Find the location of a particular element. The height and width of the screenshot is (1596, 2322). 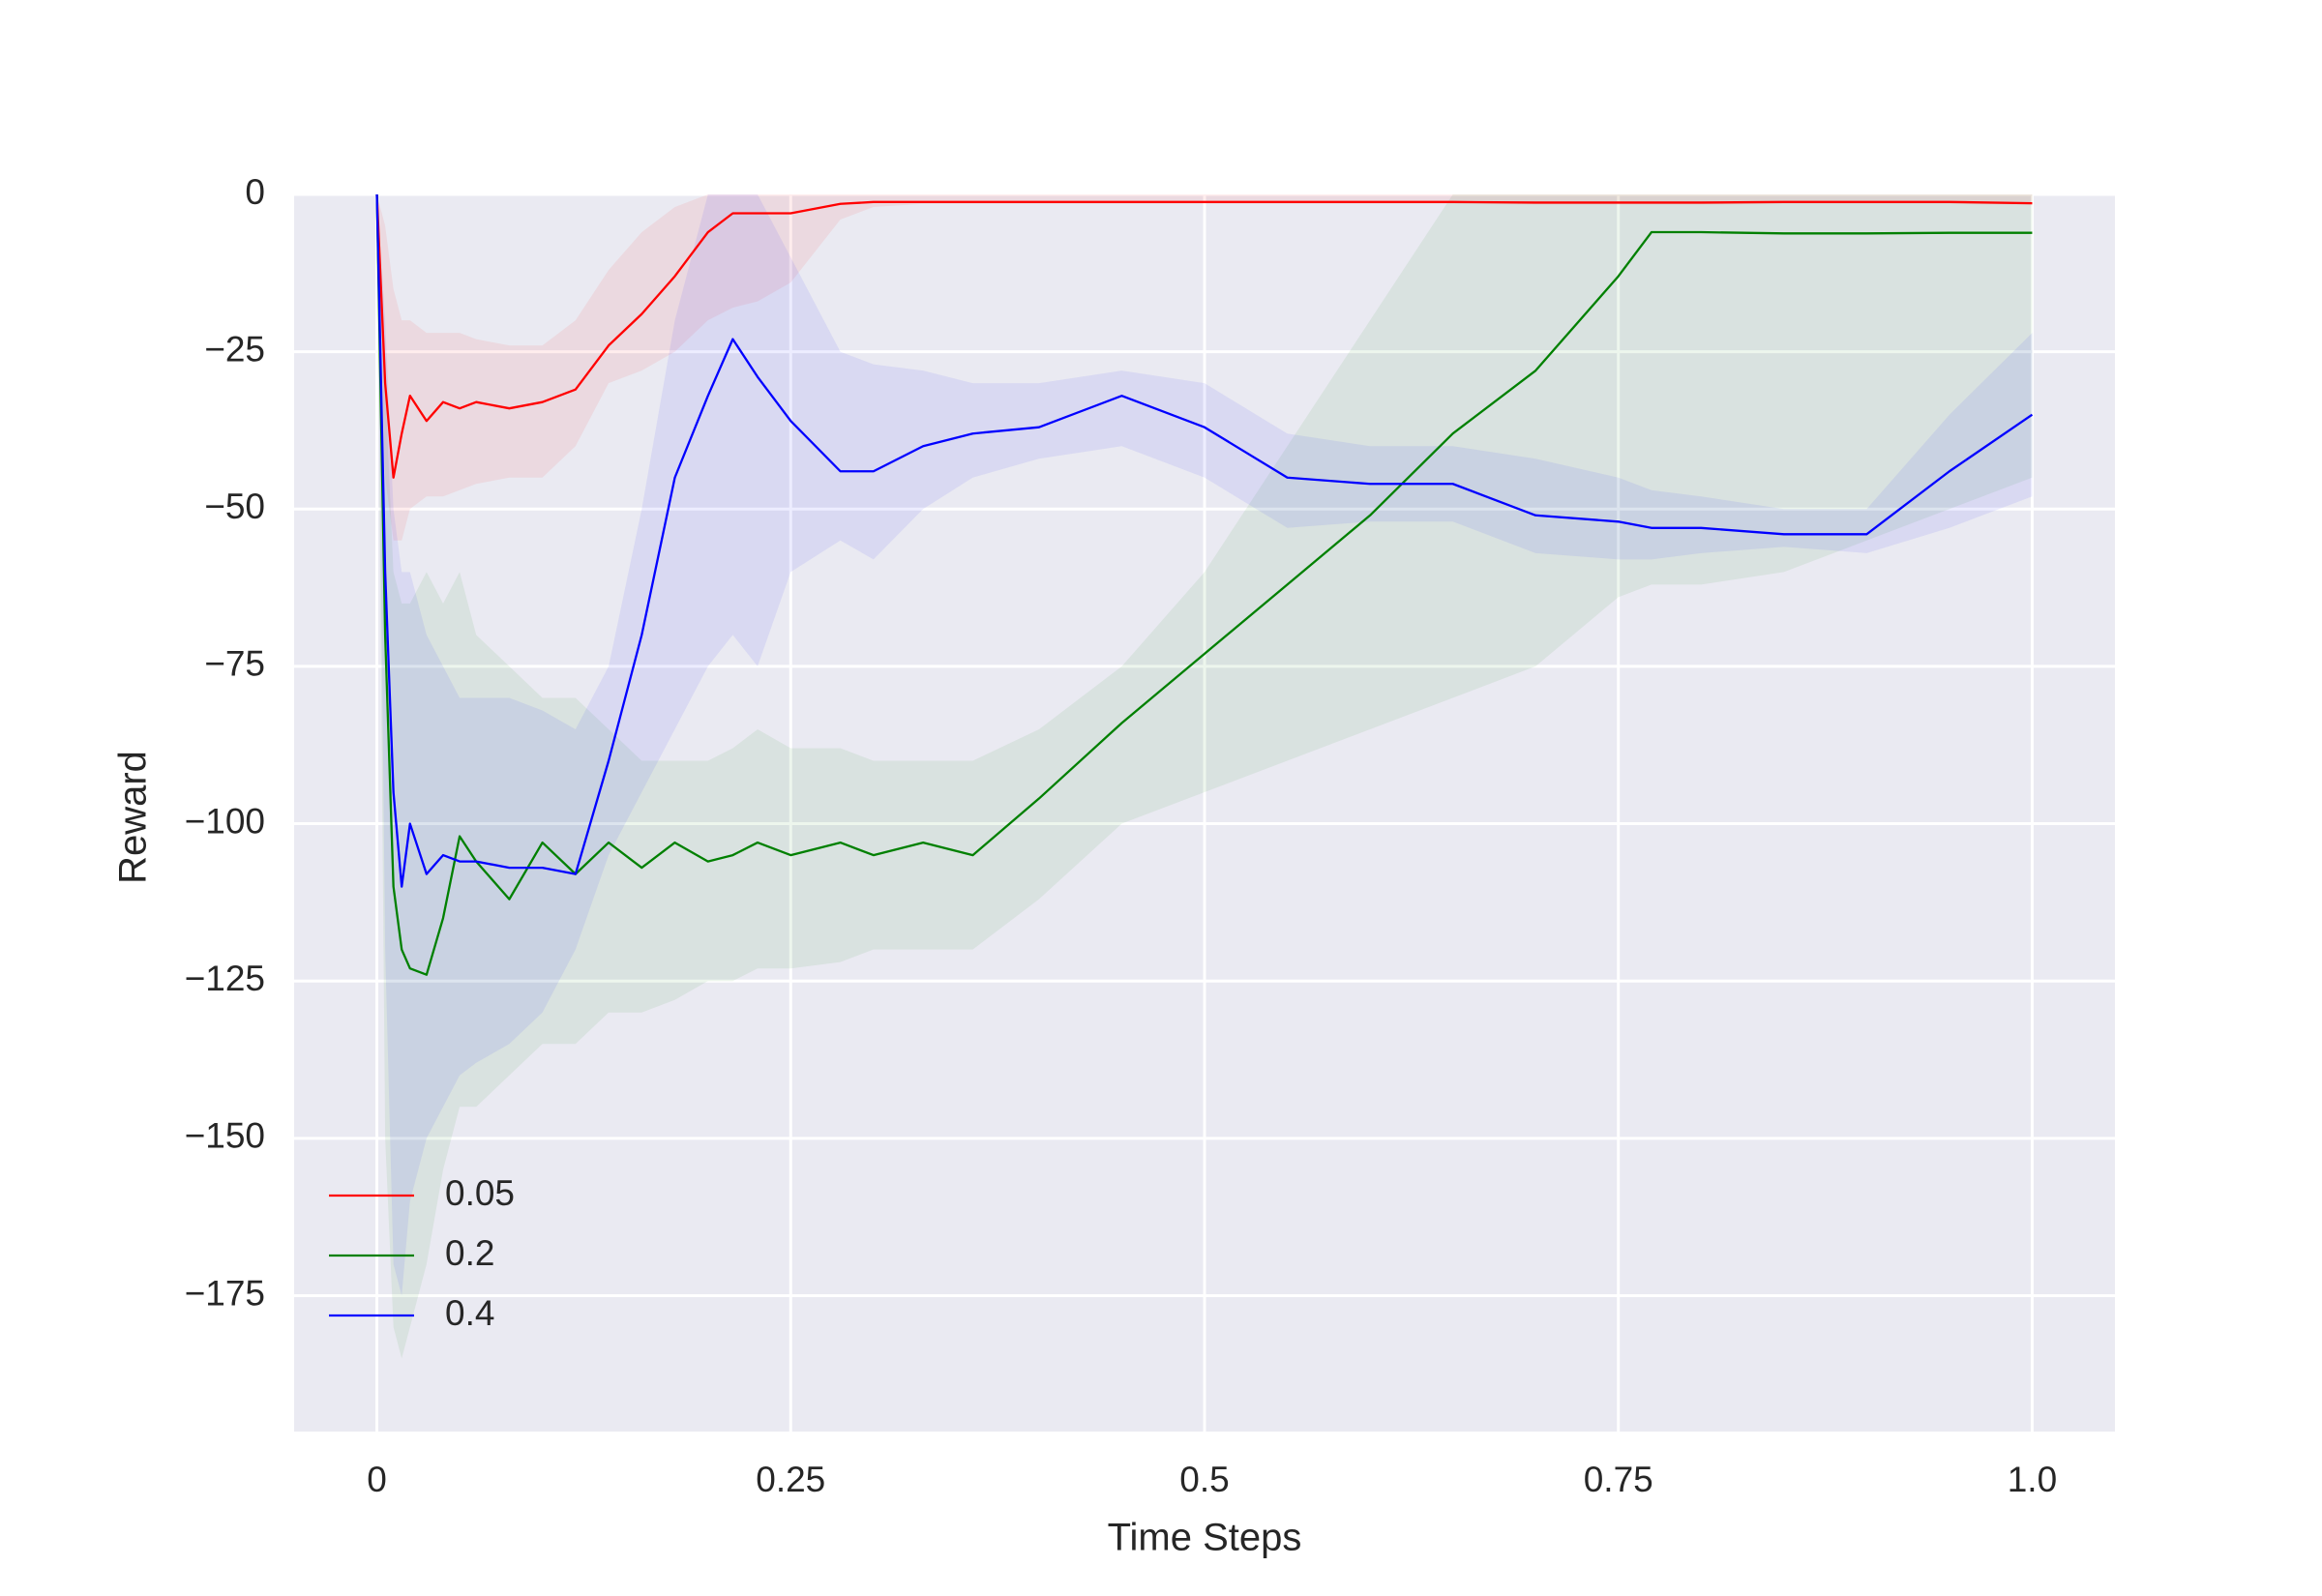

y-tick-label: −175 is located at coordinates (225, 1293).